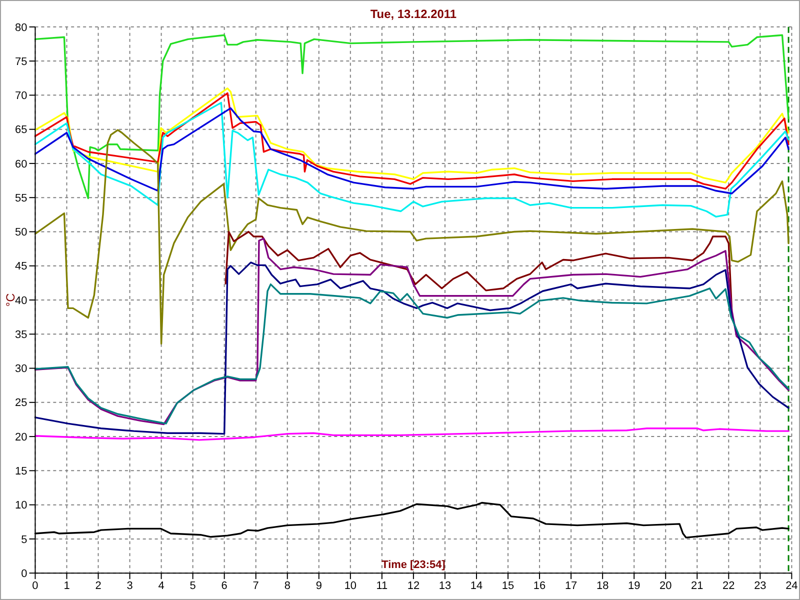 This screenshot has width=800, height=600. What do you see at coordinates (508, 586) in the screenshot?
I see `x-tick-label: 15` at bounding box center [508, 586].